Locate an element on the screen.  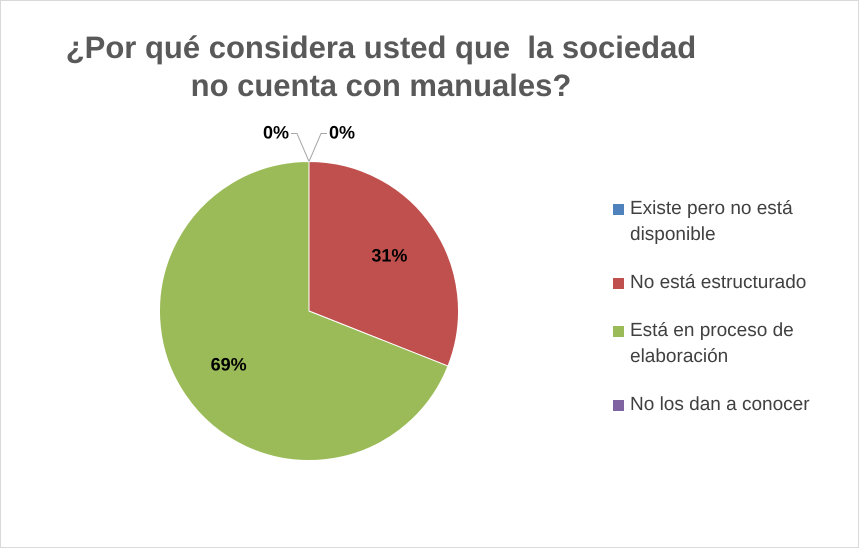
legend-label: Está en proceso de elaboración is located at coordinates (712, 344).